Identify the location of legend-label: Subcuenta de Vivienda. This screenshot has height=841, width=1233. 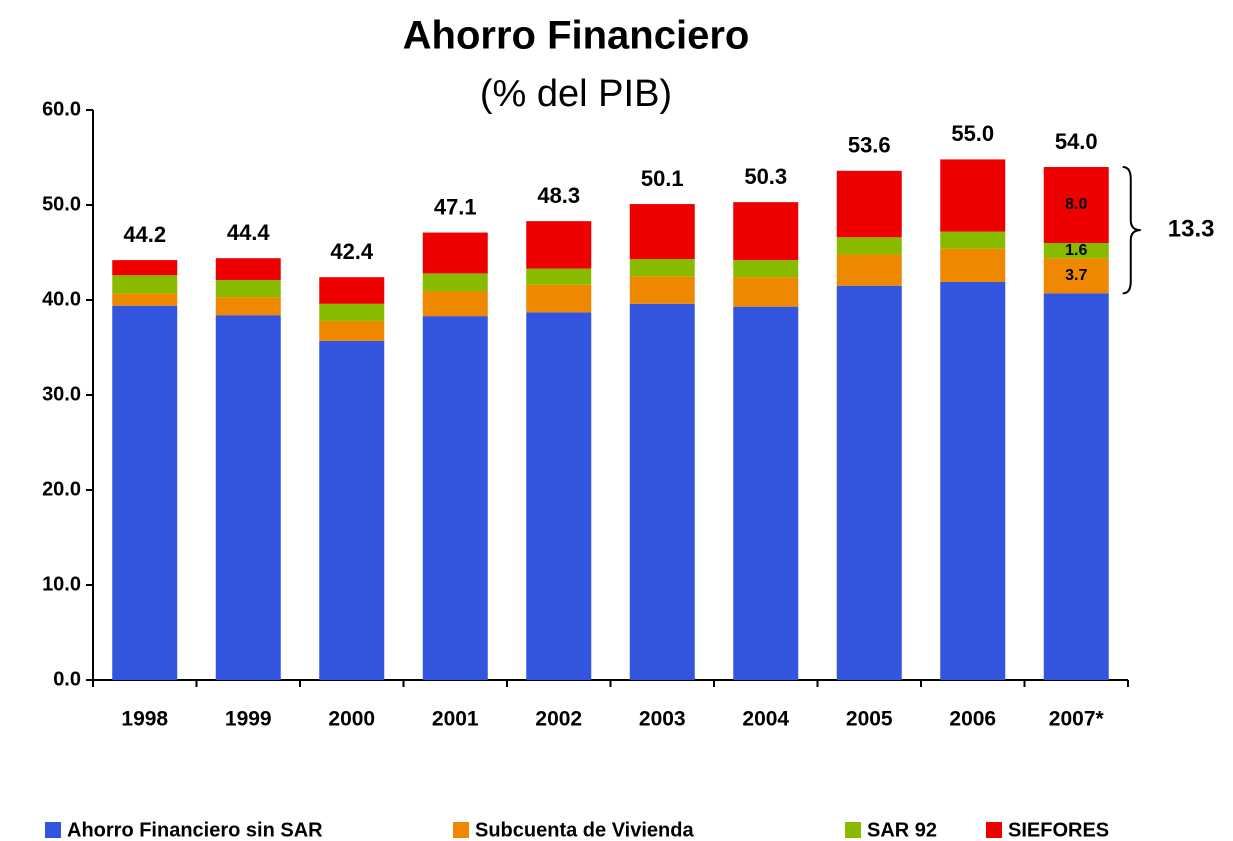
(584, 830).